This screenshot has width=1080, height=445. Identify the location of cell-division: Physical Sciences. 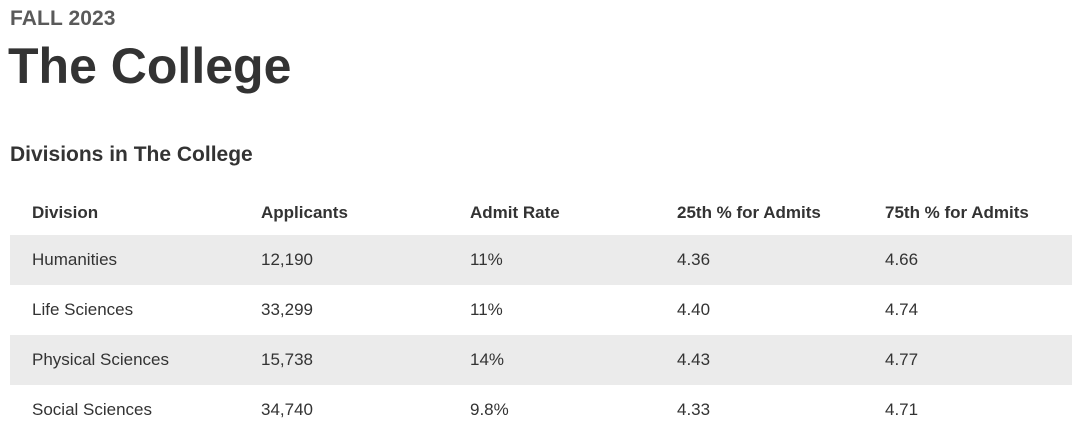
(101, 359).